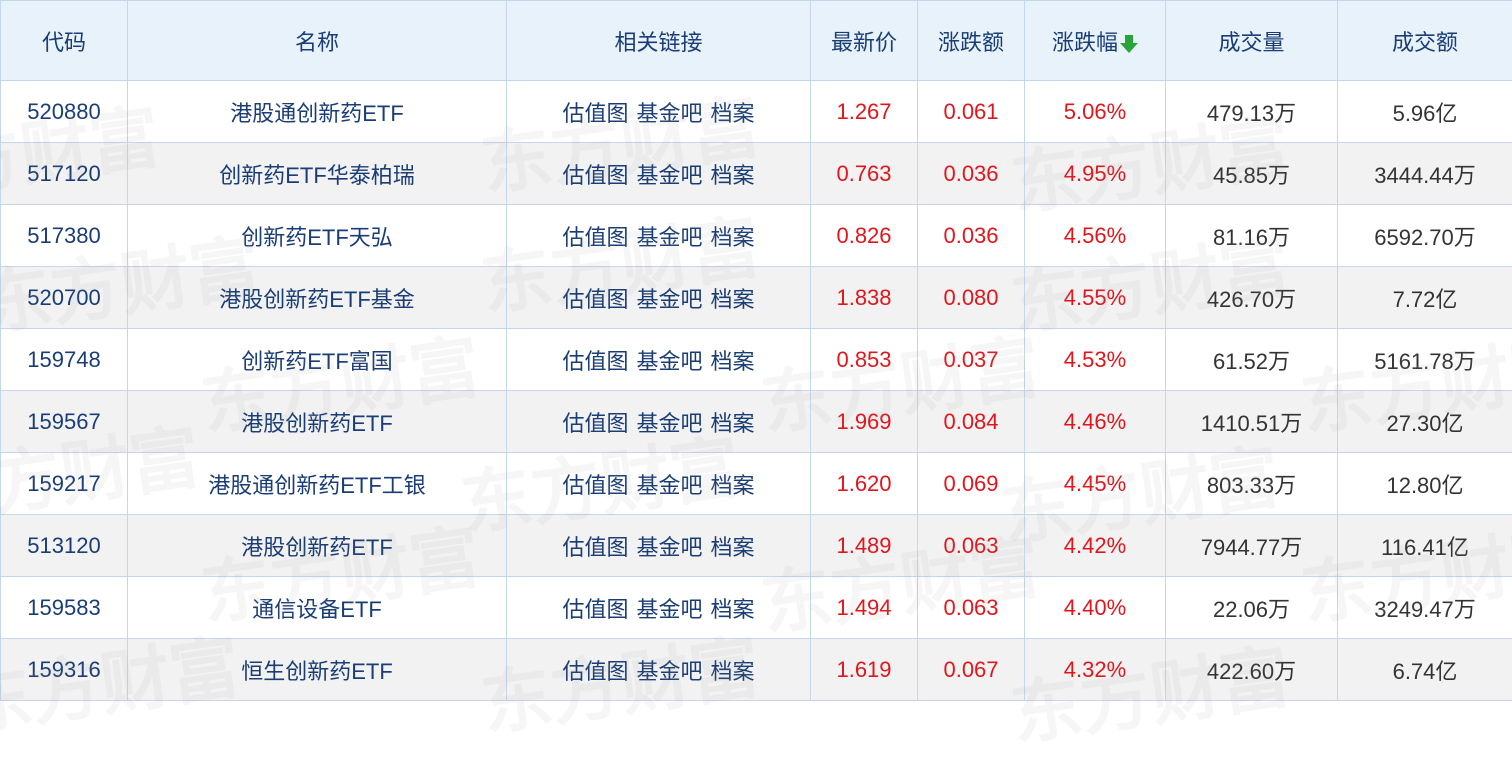 The image size is (1512, 760). I want to click on code-cell: 517380, so click(64, 236).